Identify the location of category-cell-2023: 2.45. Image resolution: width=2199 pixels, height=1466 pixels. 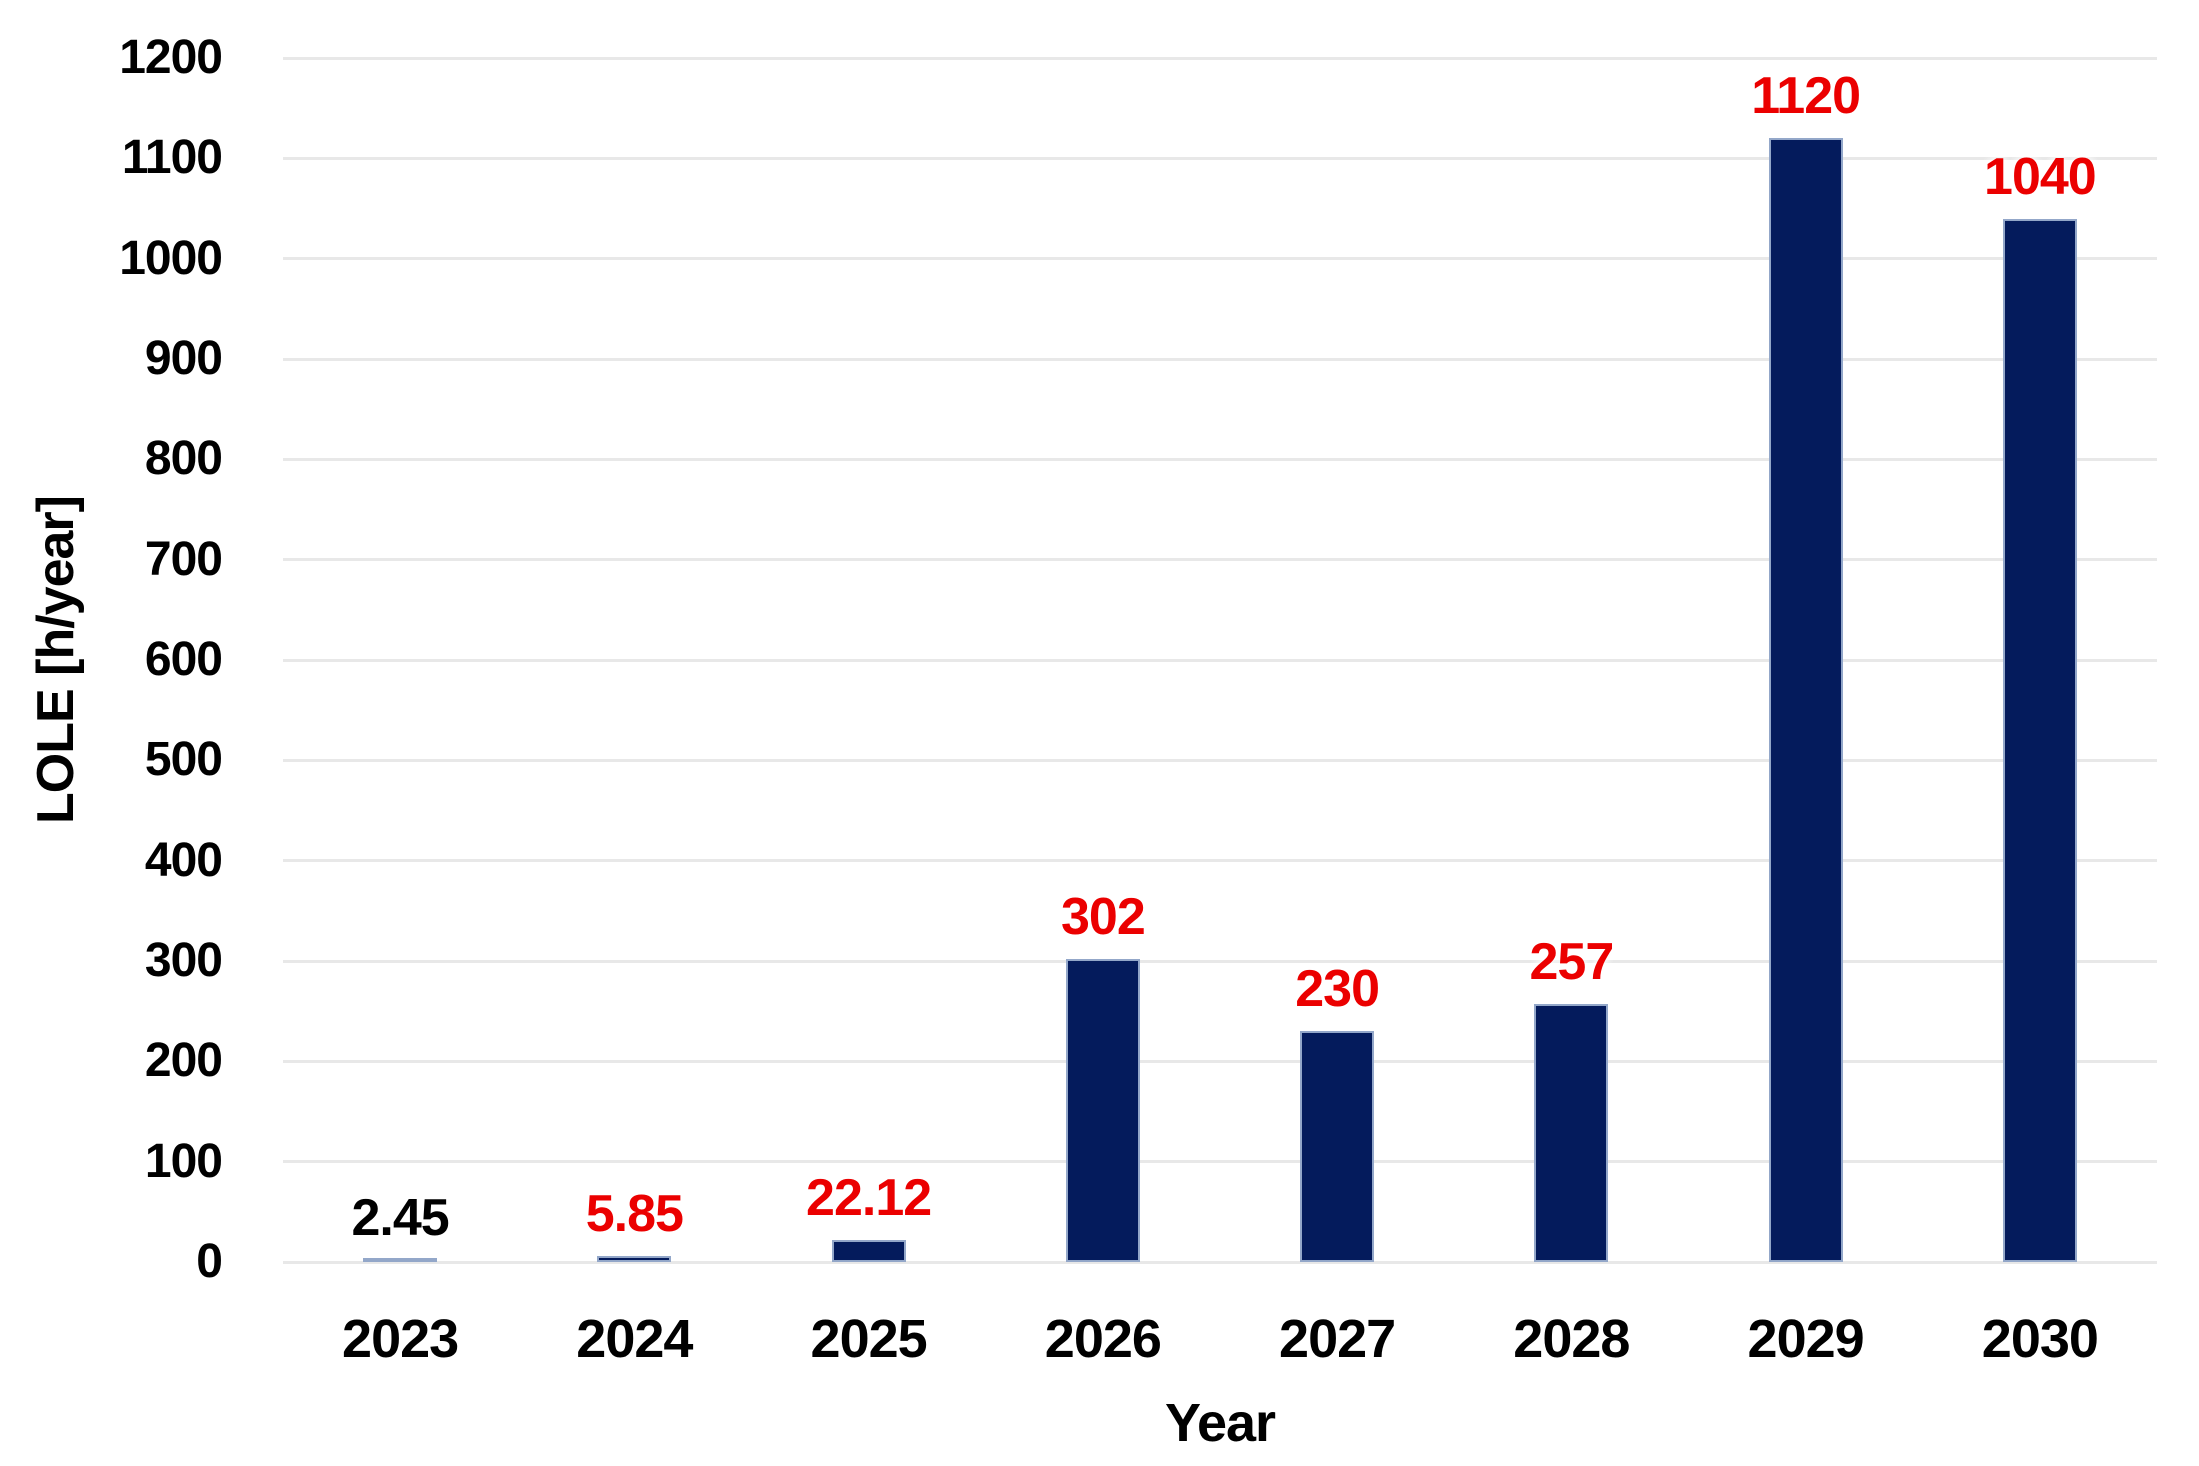
(400, 660).